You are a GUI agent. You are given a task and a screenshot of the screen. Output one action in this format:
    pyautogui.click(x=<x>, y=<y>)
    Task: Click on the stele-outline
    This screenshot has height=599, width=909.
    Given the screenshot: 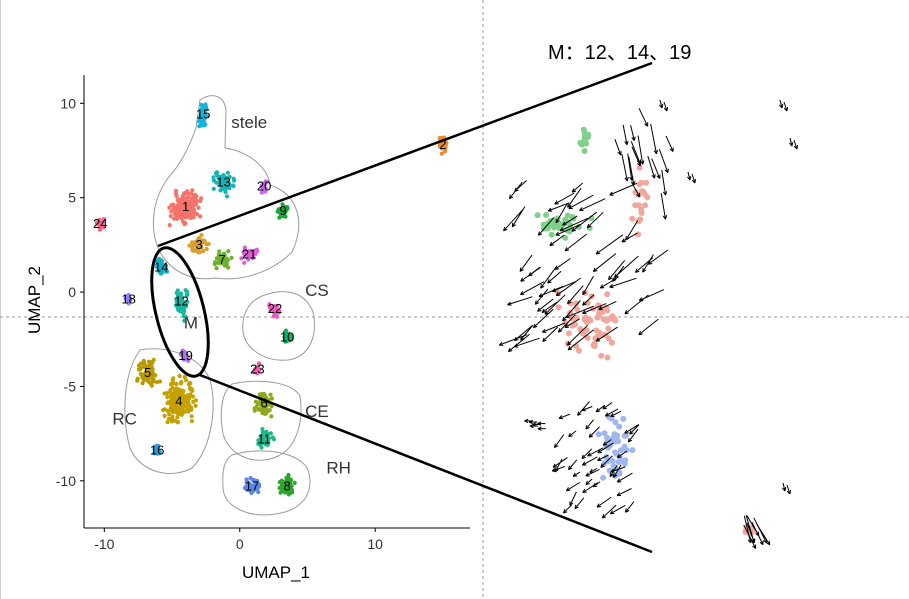 What is the action you would take?
    pyautogui.click(x=226, y=187)
    